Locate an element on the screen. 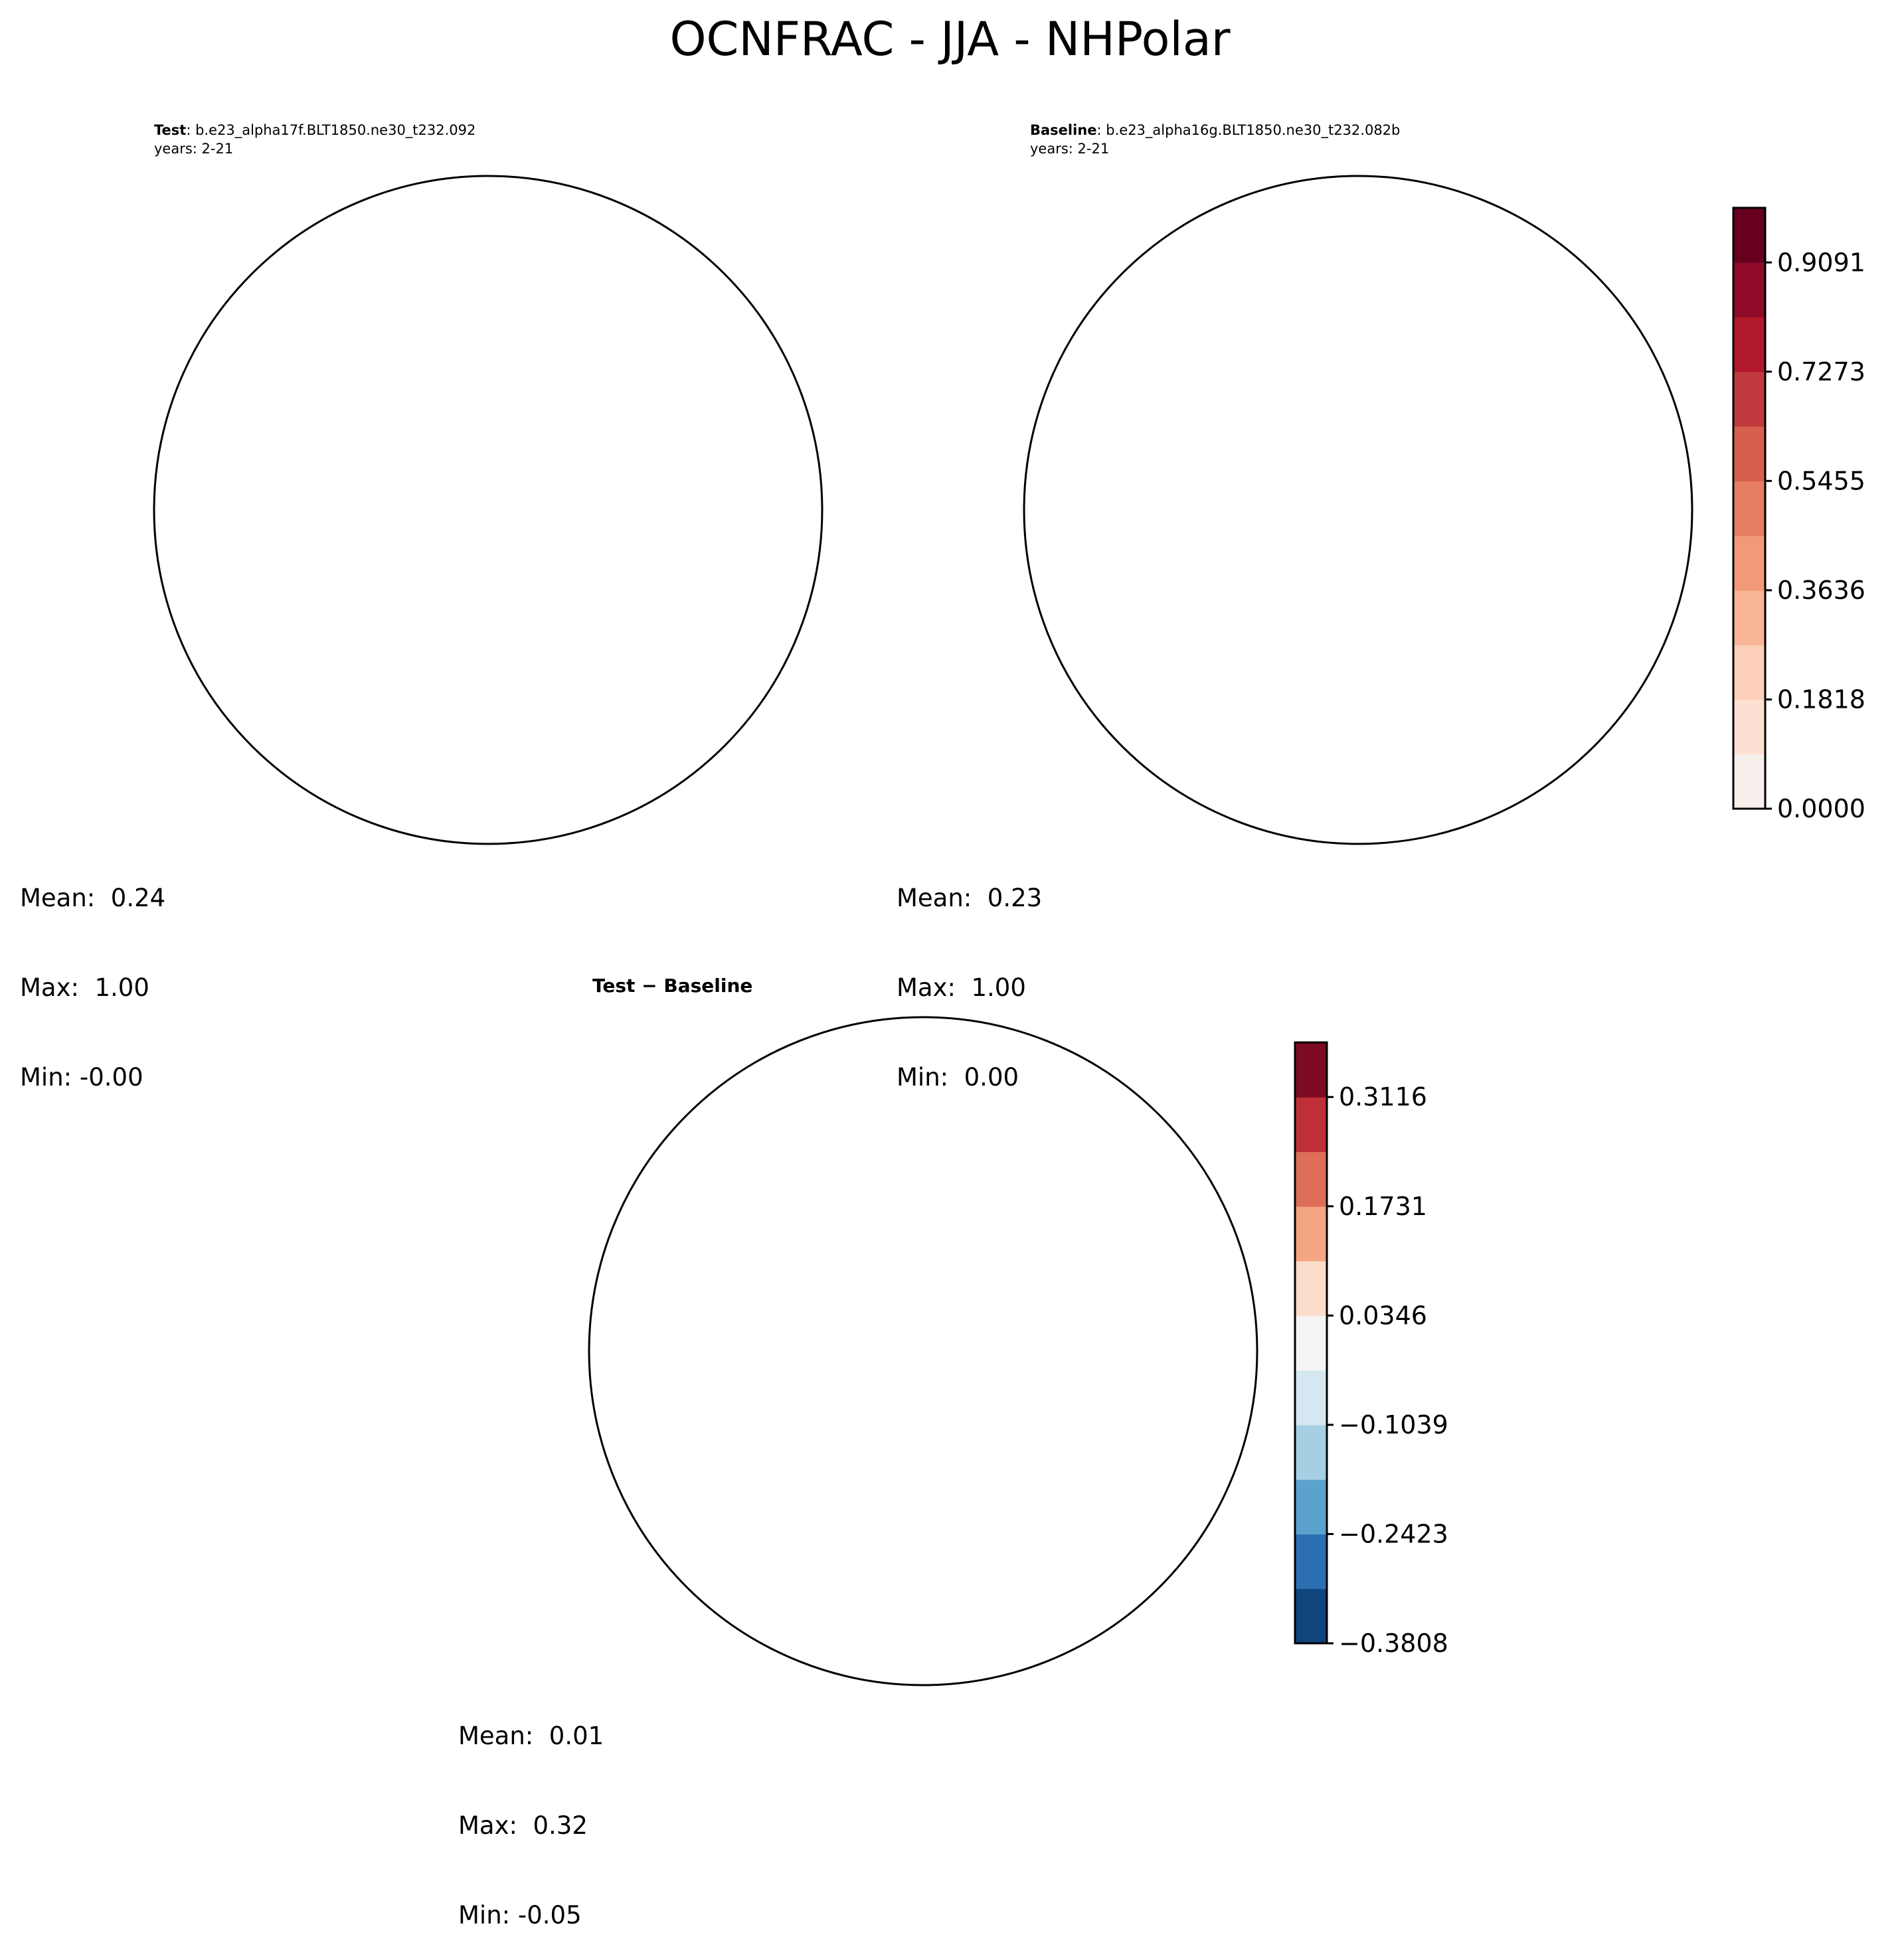 This screenshot has width=1900, height=1960. test-label: Test is located at coordinates (171, 130).